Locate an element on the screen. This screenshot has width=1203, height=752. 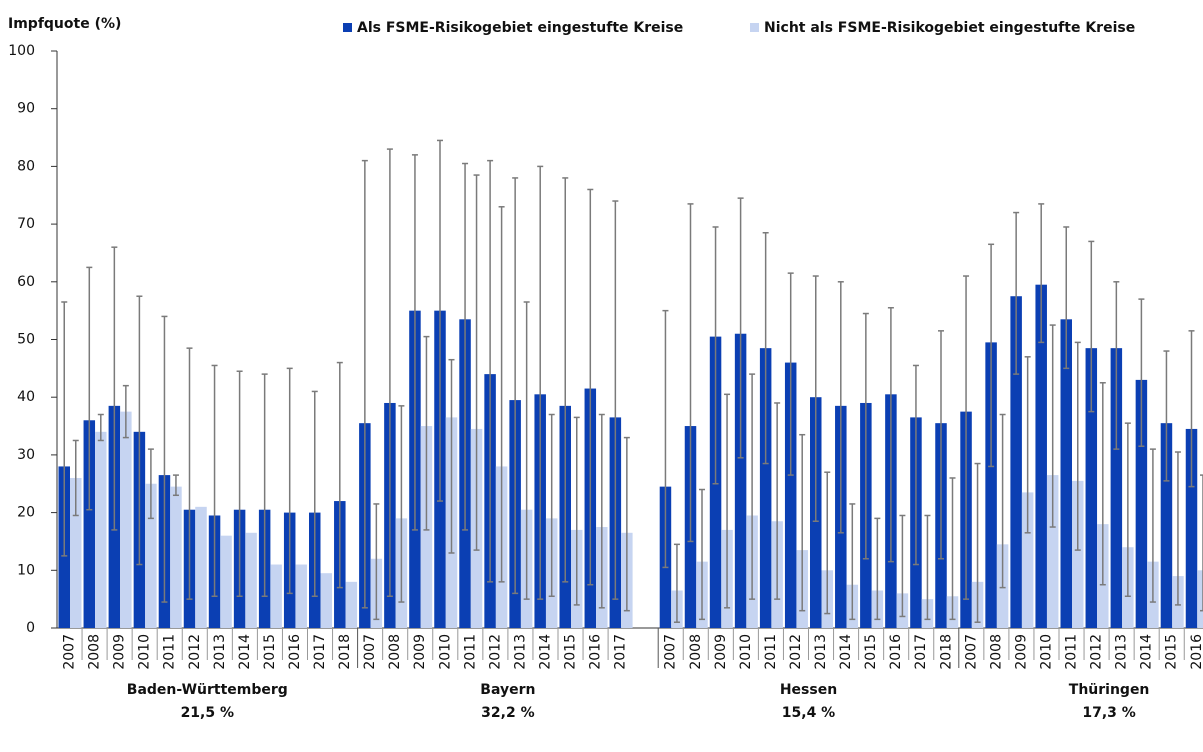
y-tick-label: 10 is located at coordinates (26, 570).